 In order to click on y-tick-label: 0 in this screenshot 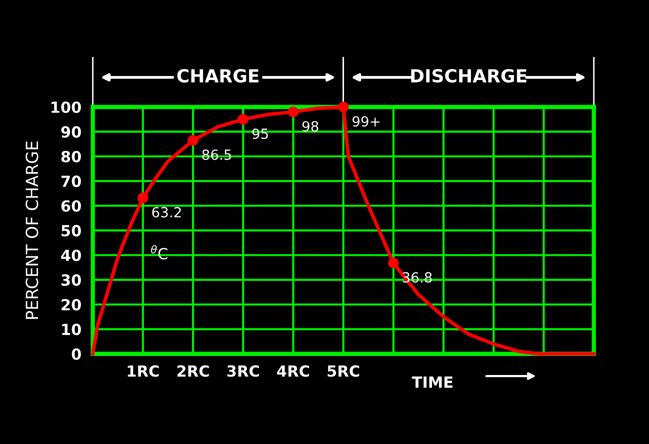, I will do `click(76, 354)`.